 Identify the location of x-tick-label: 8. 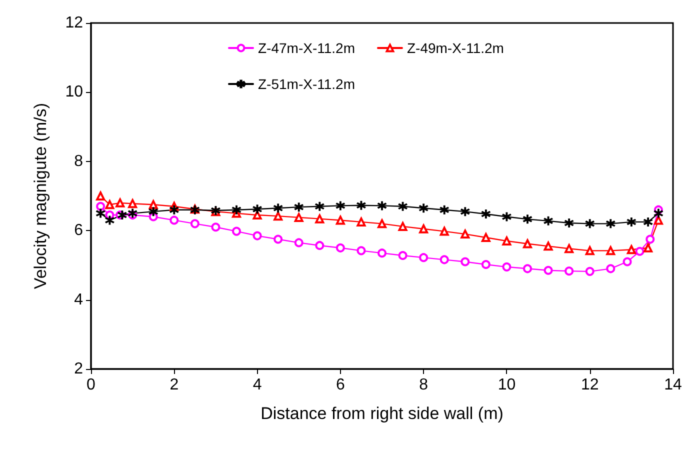
(423, 385).